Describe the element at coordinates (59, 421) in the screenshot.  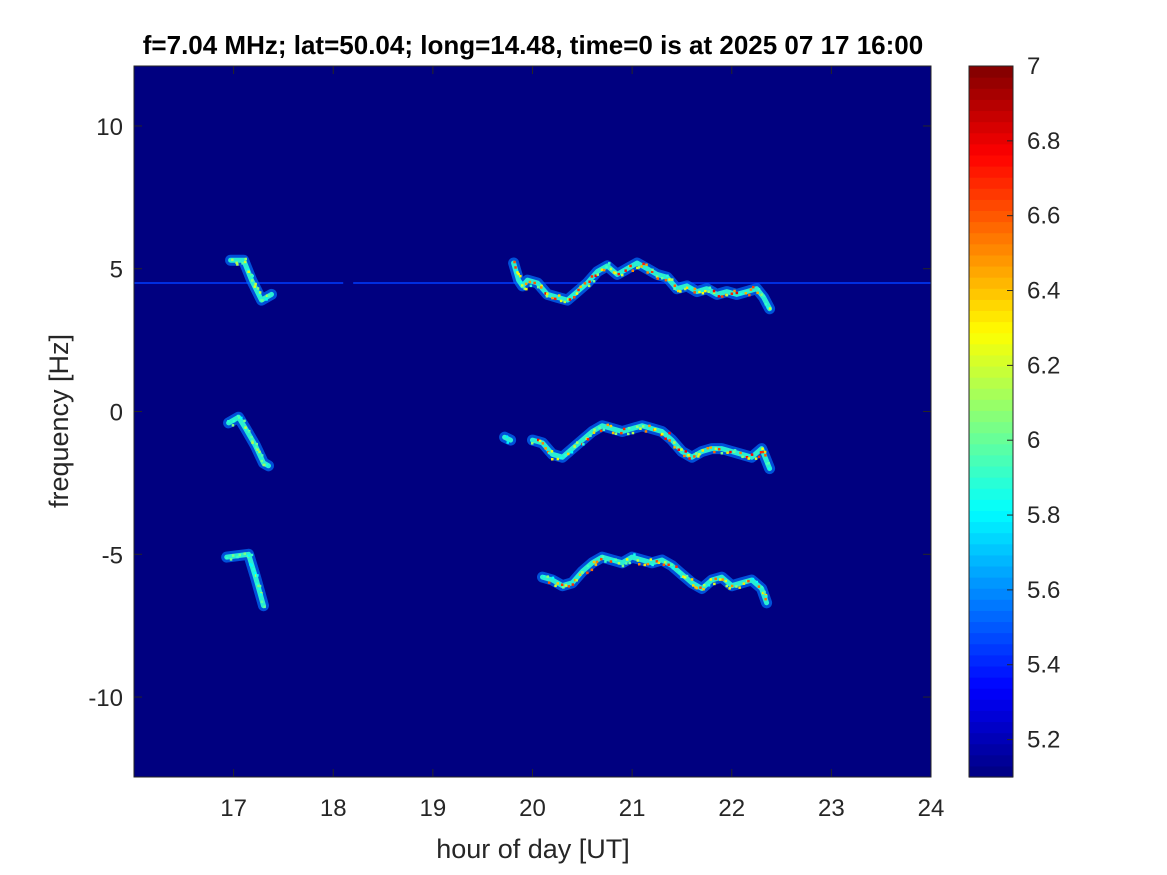
I see `y-axis-label: frequency [Hz]` at that location.